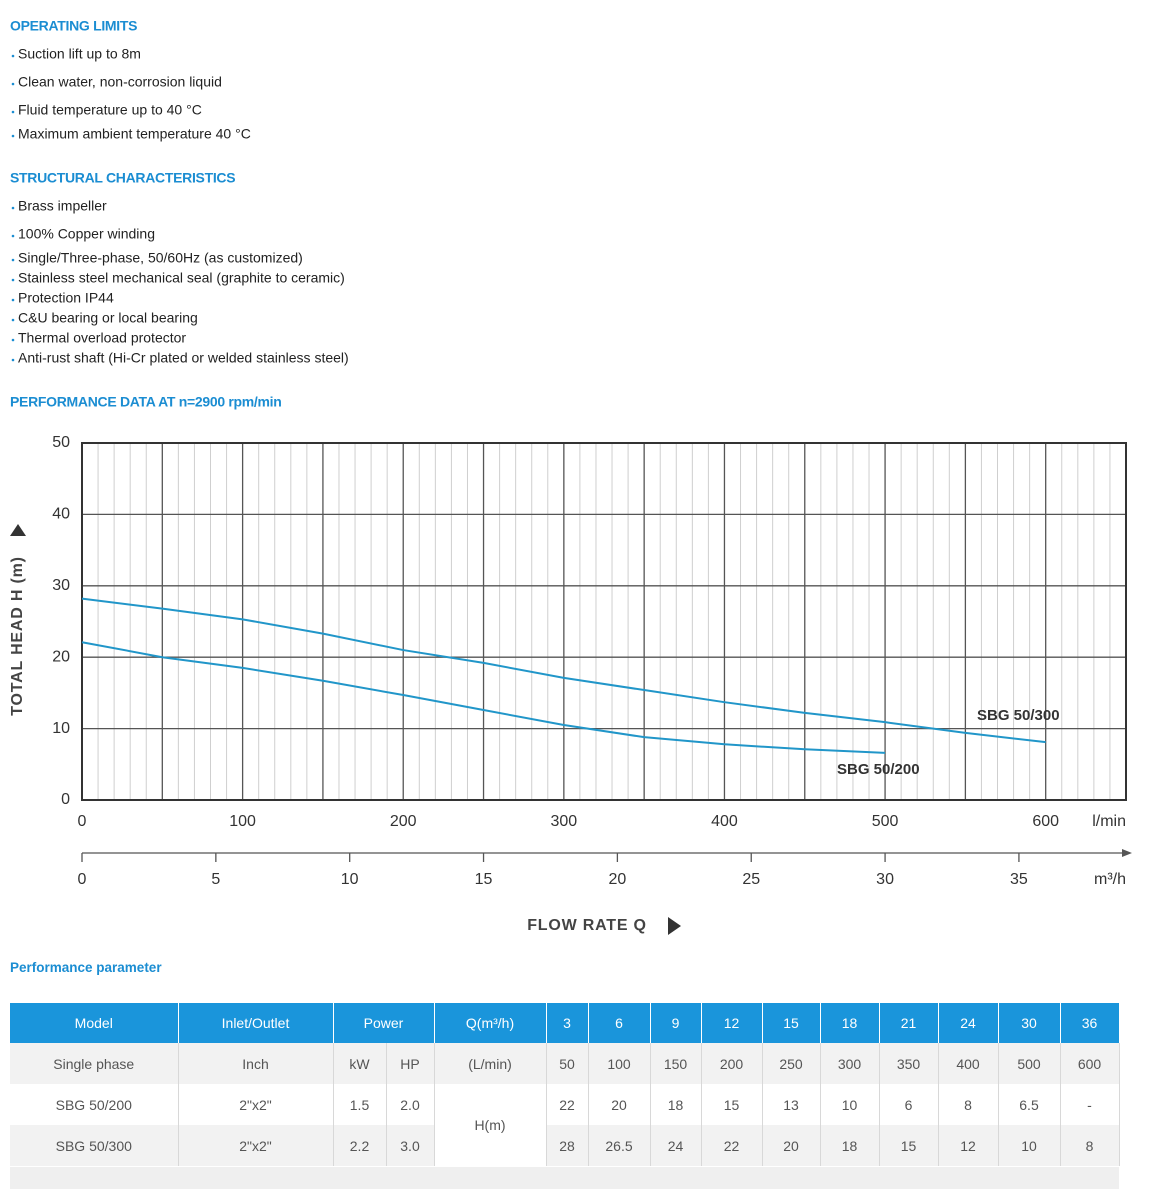 The height and width of the screenshot is (1189, 1149). What do you see at coordinates (66, 298) in the screenshot?
I see `bullet-item: Protection IP44` at bounding box center [66, 298].